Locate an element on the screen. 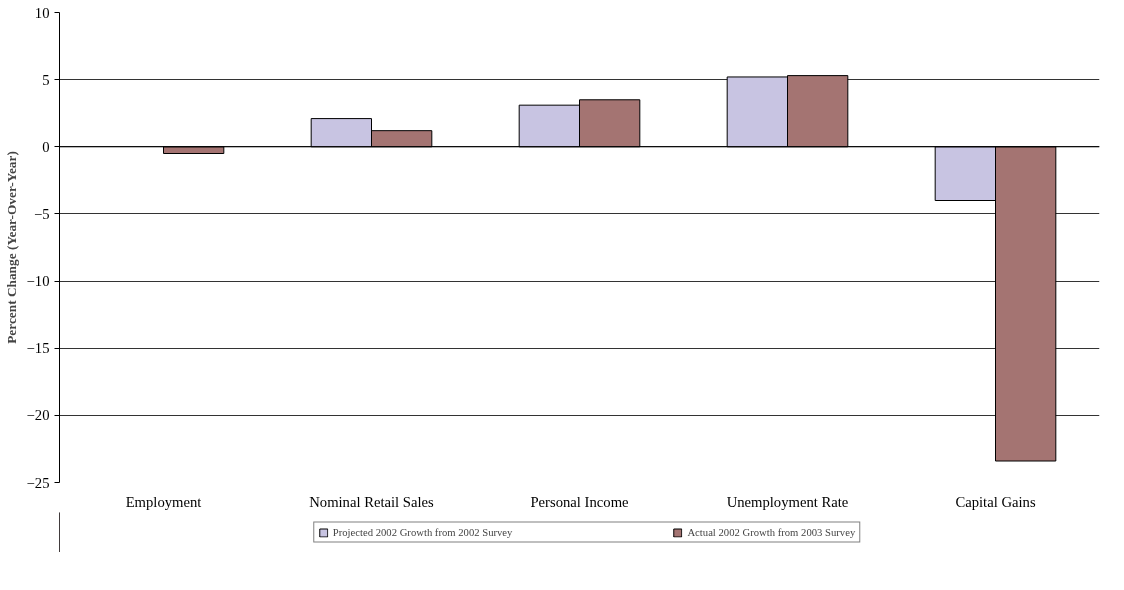 Image resolution: width=1124 pixels, height=590 pixels. x-tick-label: Capital Gains is located at coordinates (995, 501).